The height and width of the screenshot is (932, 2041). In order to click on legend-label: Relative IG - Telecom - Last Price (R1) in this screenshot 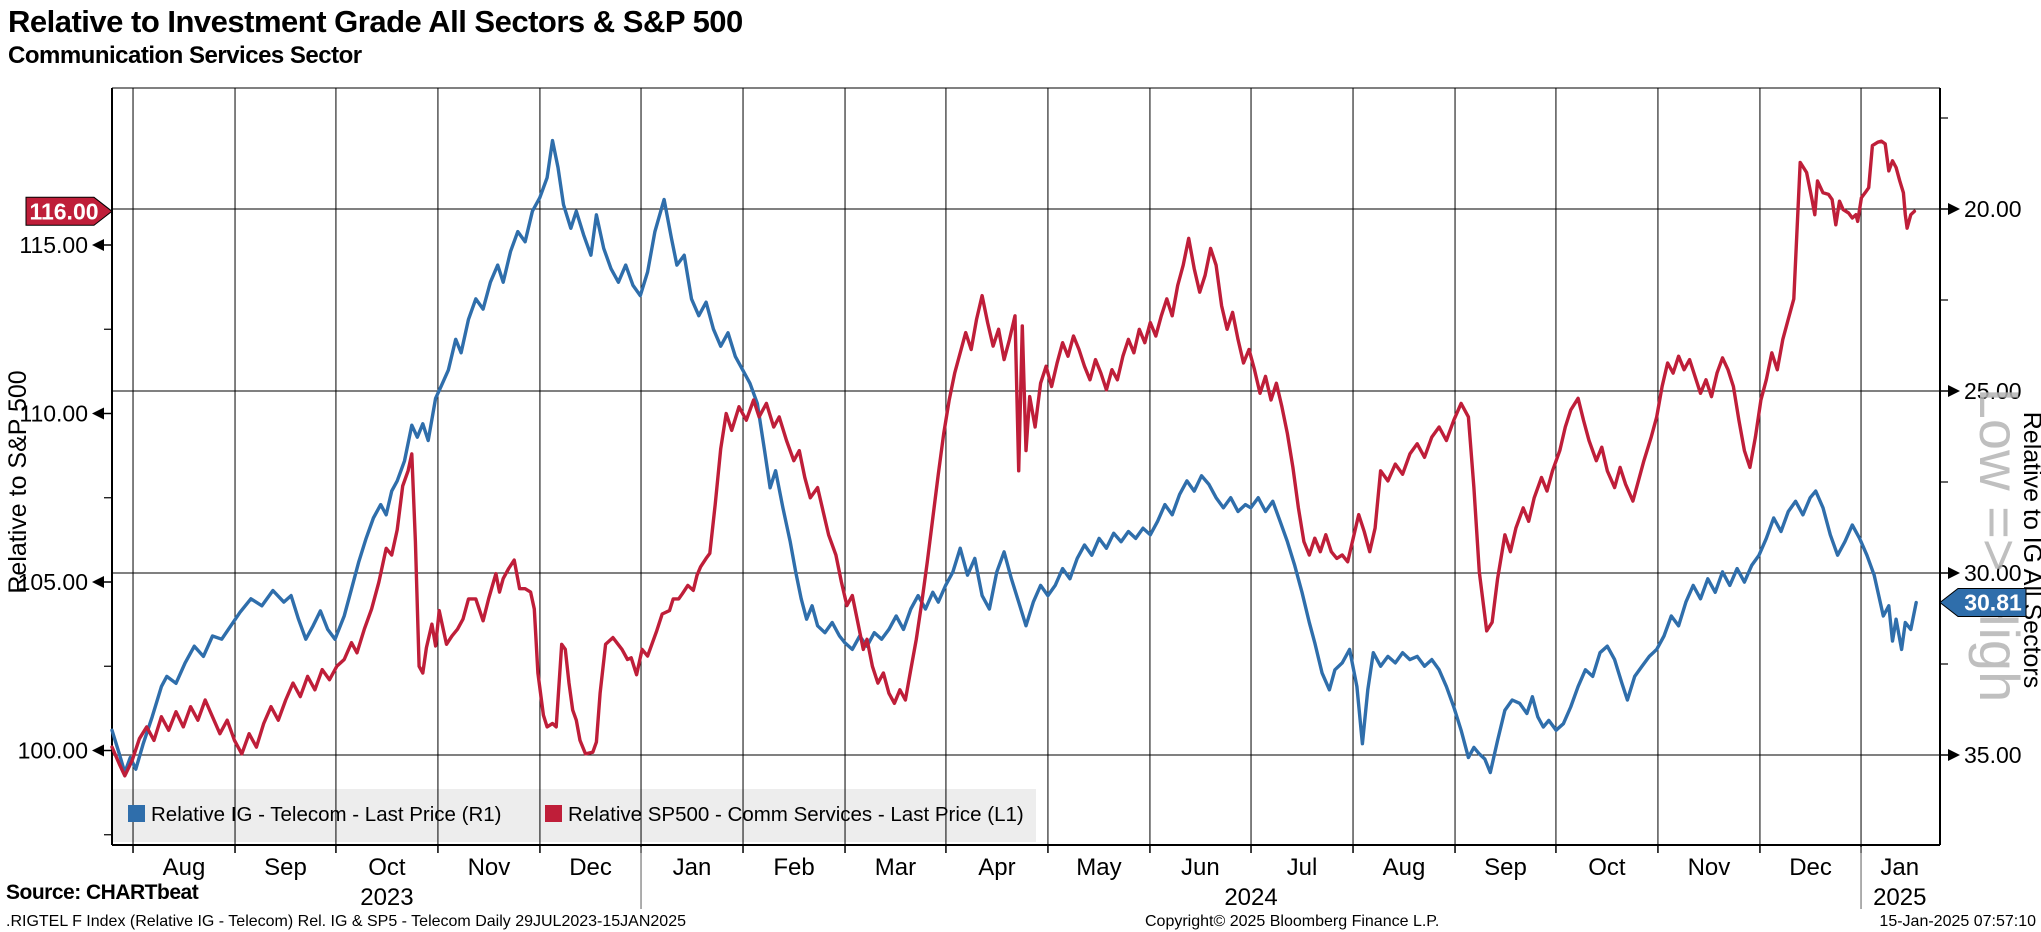, I will do `click(326, 814)`.